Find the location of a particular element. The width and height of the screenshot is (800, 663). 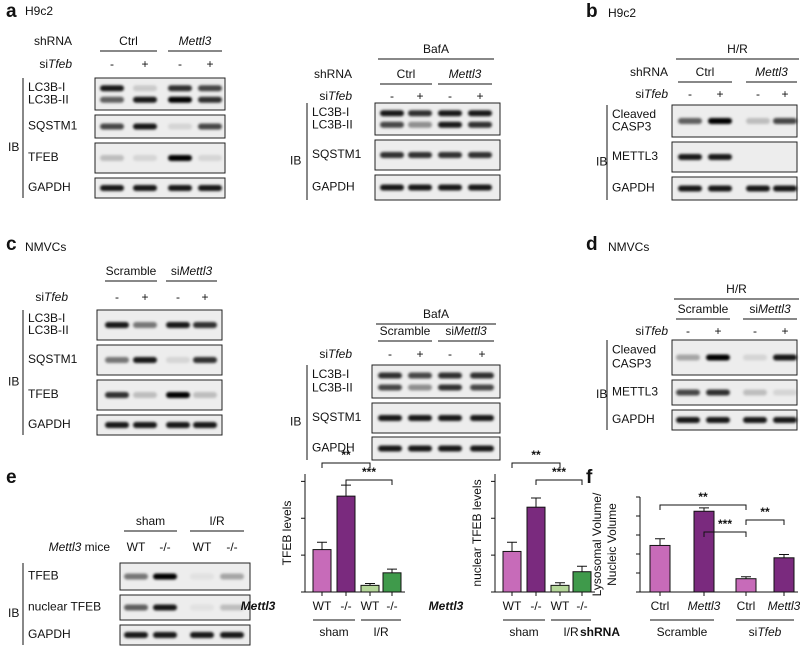

lane-label-part: Mettl3 is located at coordinates (65, 547).